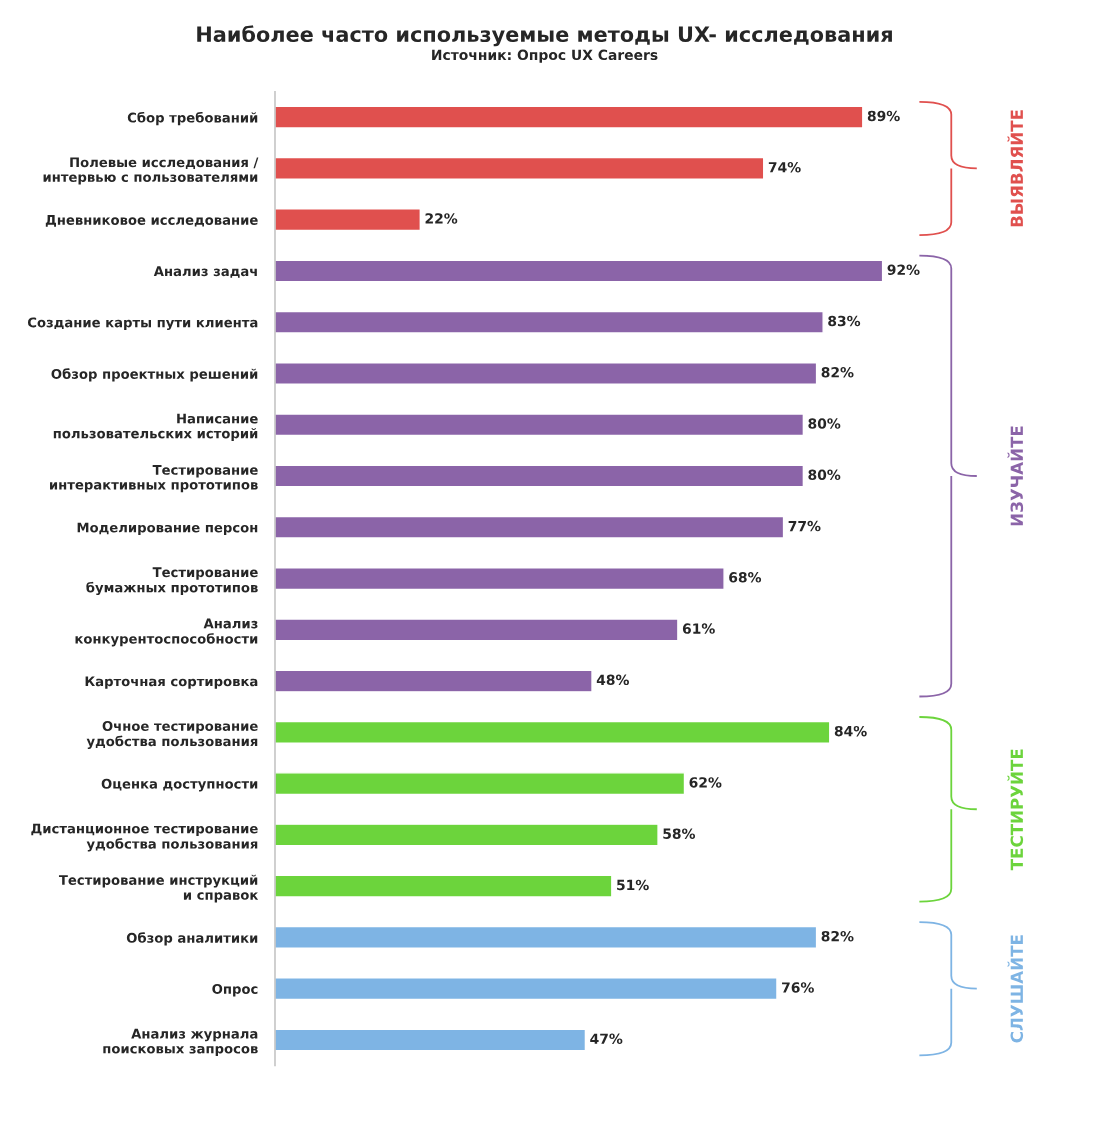  What do you see at coordinates (192, 118) in the screenshot?
I see `y-tick-label: Сбор требований` at bounding box center [192, 118].